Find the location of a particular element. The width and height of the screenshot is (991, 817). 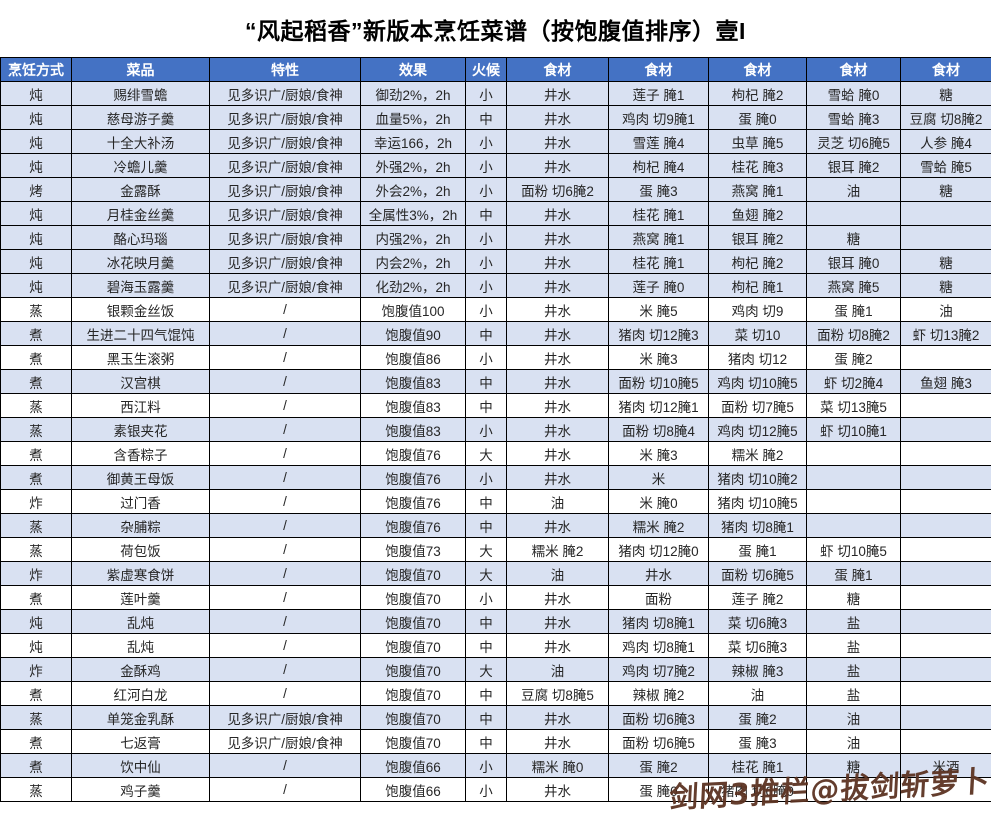

table-cell: 乱炖 is located at coordinates (141, 646).